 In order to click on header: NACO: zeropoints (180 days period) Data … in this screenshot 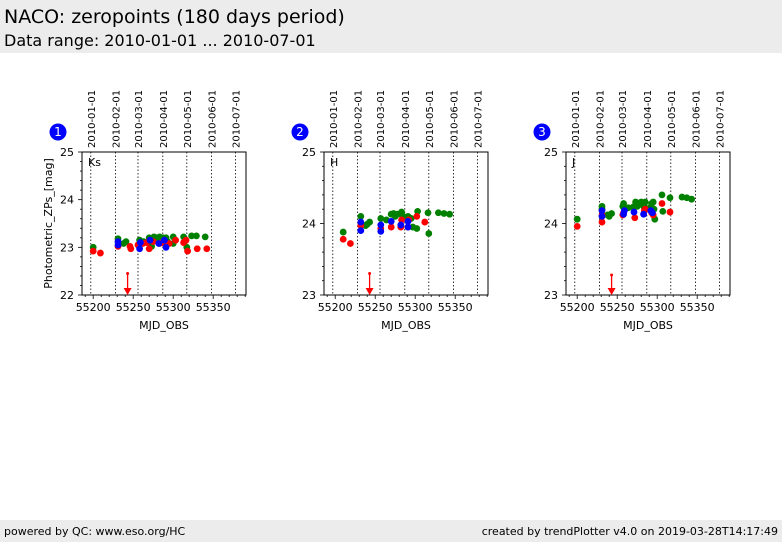, I will do `click(391, 26)`.